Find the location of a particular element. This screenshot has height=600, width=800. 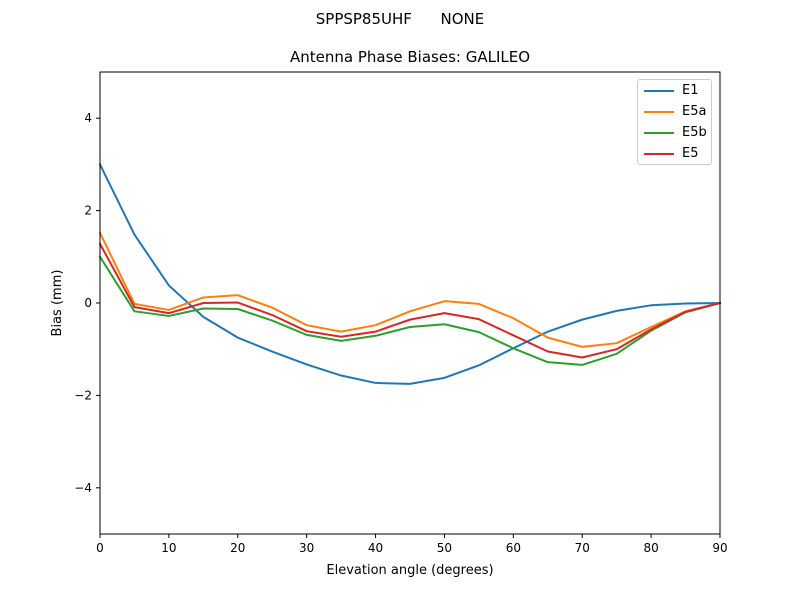

x-tick-label: 70 is located at coordinates (582, 548).